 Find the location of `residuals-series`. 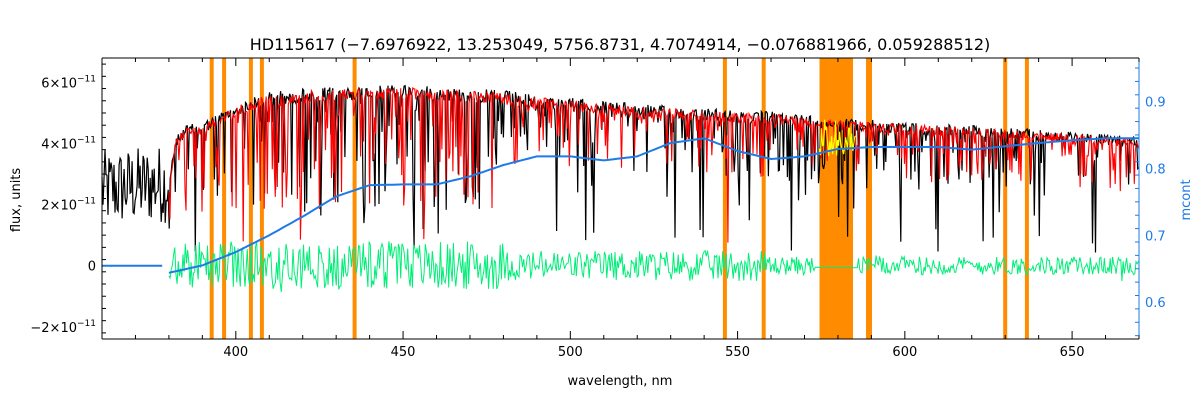

residuals-series is located at coordinates (653, 267).